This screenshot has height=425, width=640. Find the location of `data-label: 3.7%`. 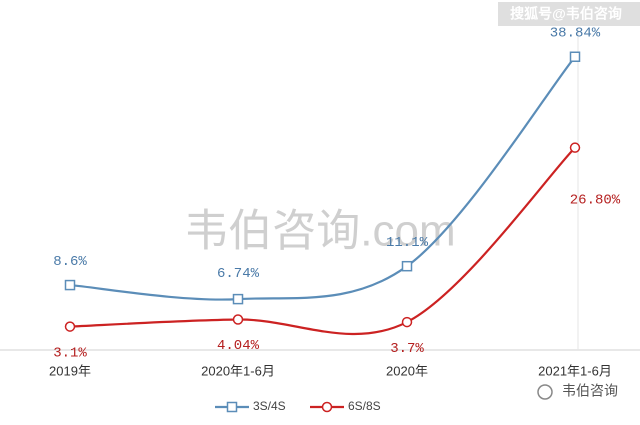

data-label: 3.7% is located at coordinates (407, 349).